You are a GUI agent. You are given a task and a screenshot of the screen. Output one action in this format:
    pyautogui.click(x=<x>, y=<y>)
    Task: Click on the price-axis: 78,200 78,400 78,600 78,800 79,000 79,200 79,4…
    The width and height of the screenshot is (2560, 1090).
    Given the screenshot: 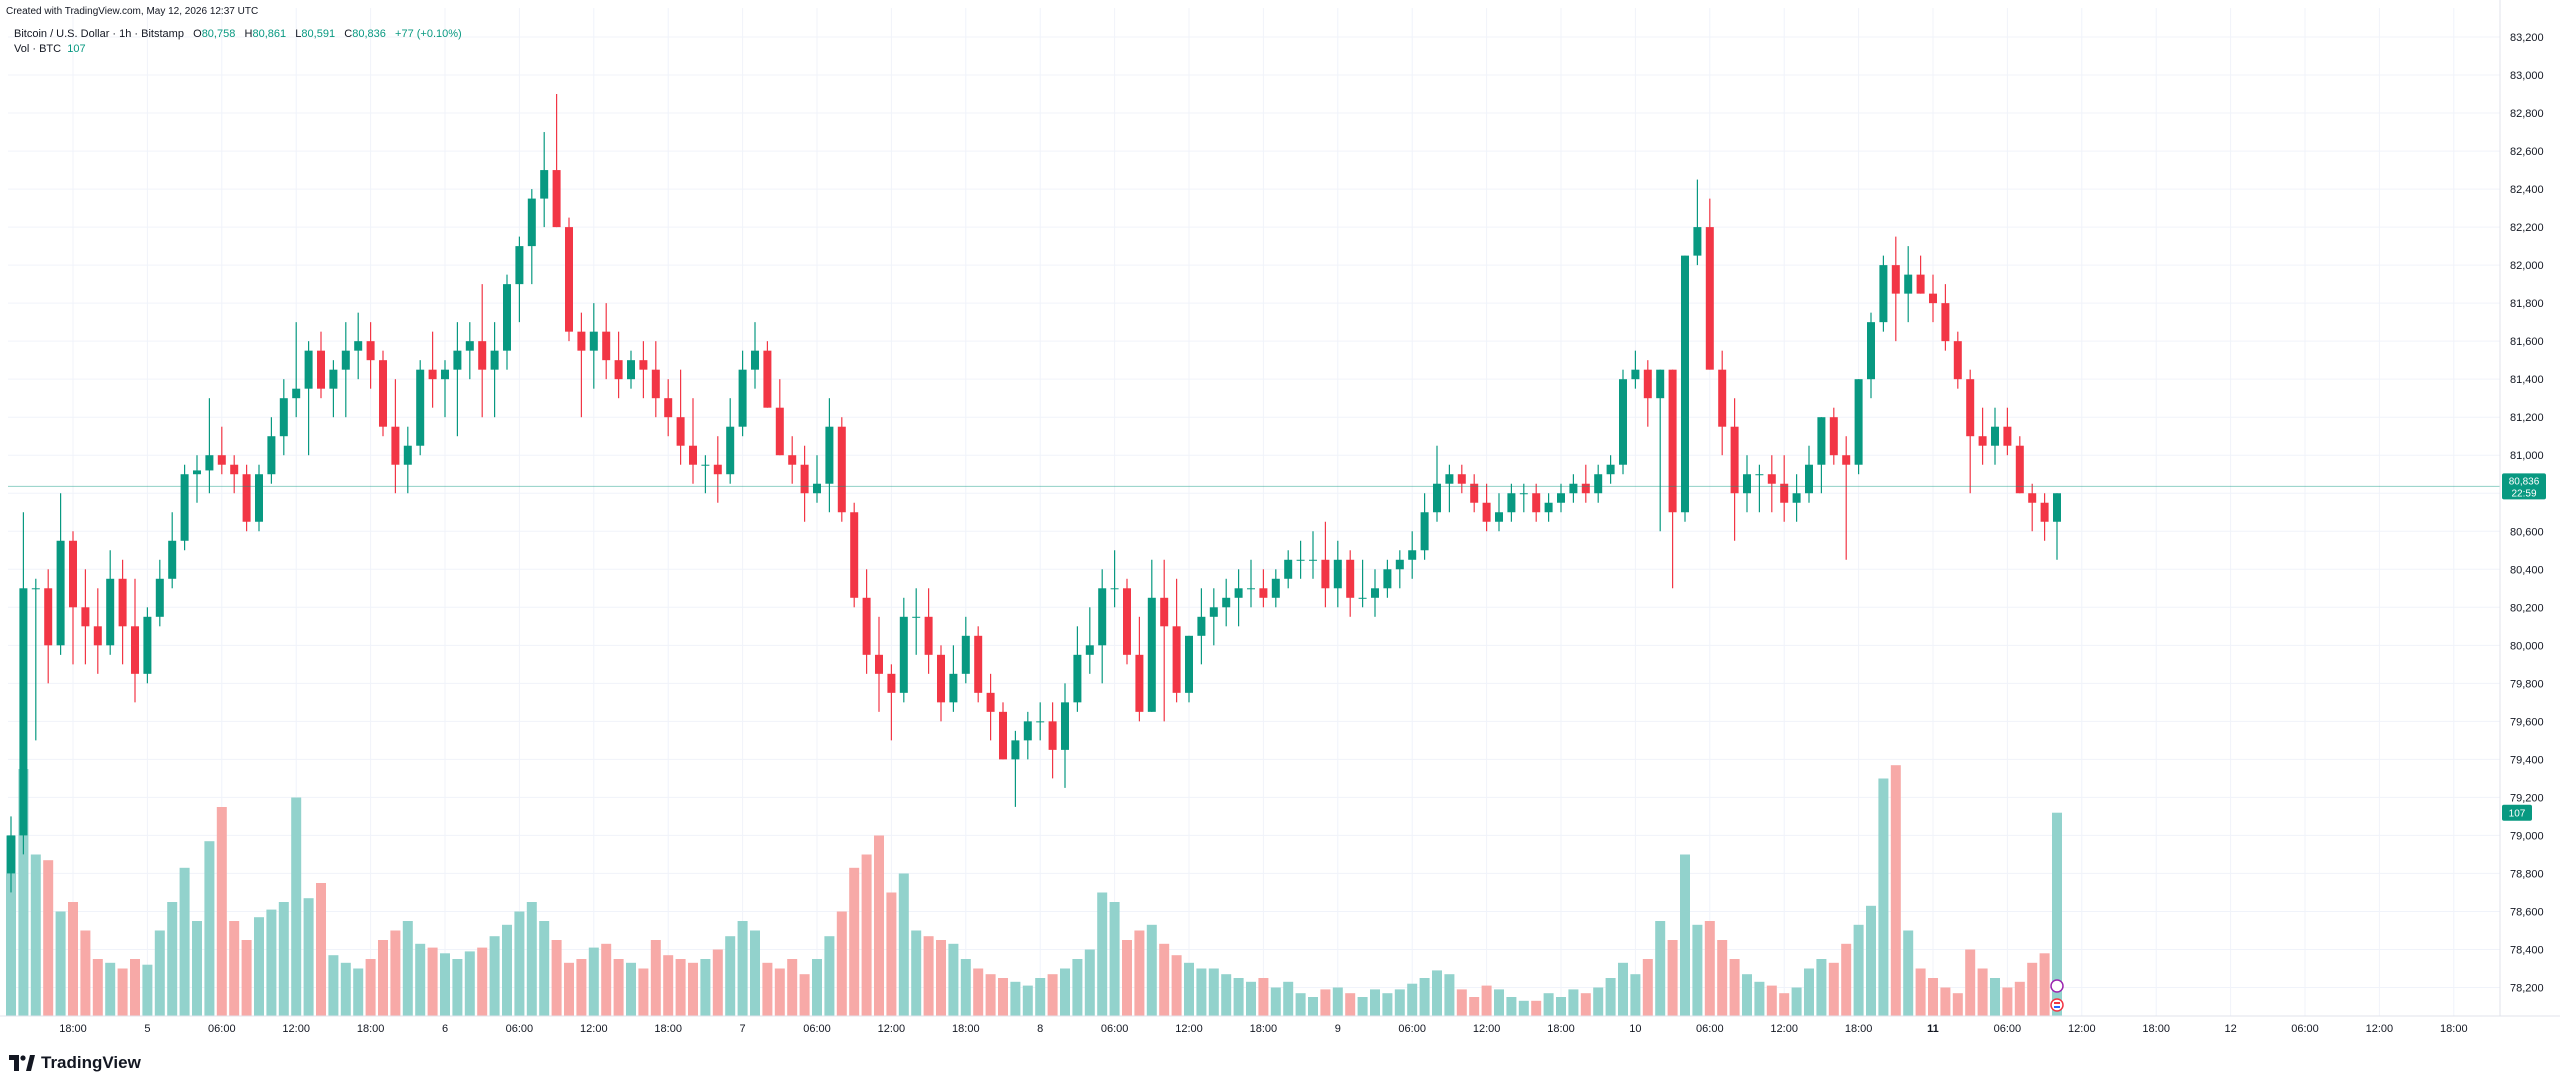 What is the action you would take?
    pyautogui.click(x=2521, y=508)
    